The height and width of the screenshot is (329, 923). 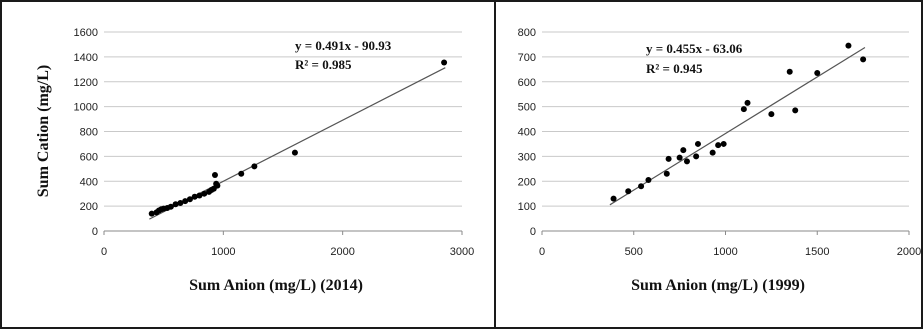 I want to click on y-tick-label: 700, so click(x=527, y=58).